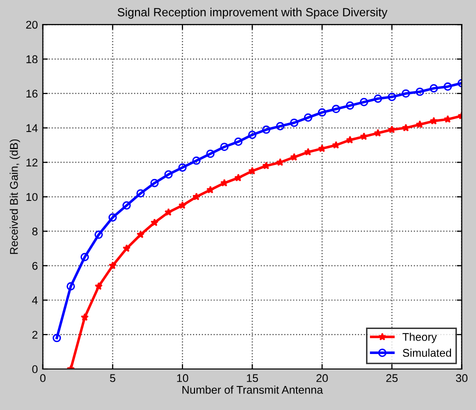 This screenshot has height=410, width=476. What do you see at coordinates (35, 300) in the screenshot?
I see `y-tick-label: 4` at bounding box center [35, 300].